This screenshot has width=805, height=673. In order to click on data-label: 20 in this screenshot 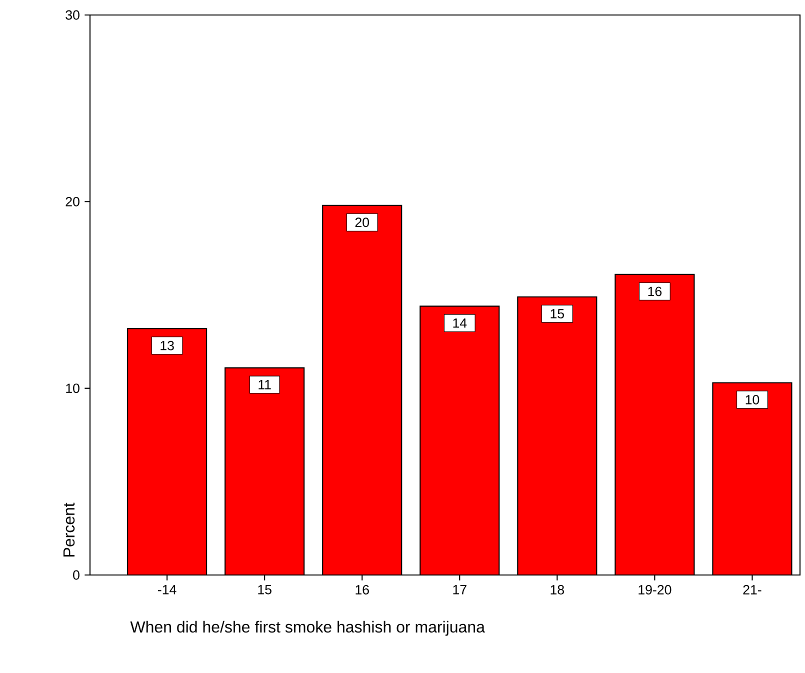, I will do `click(362, 223)`.